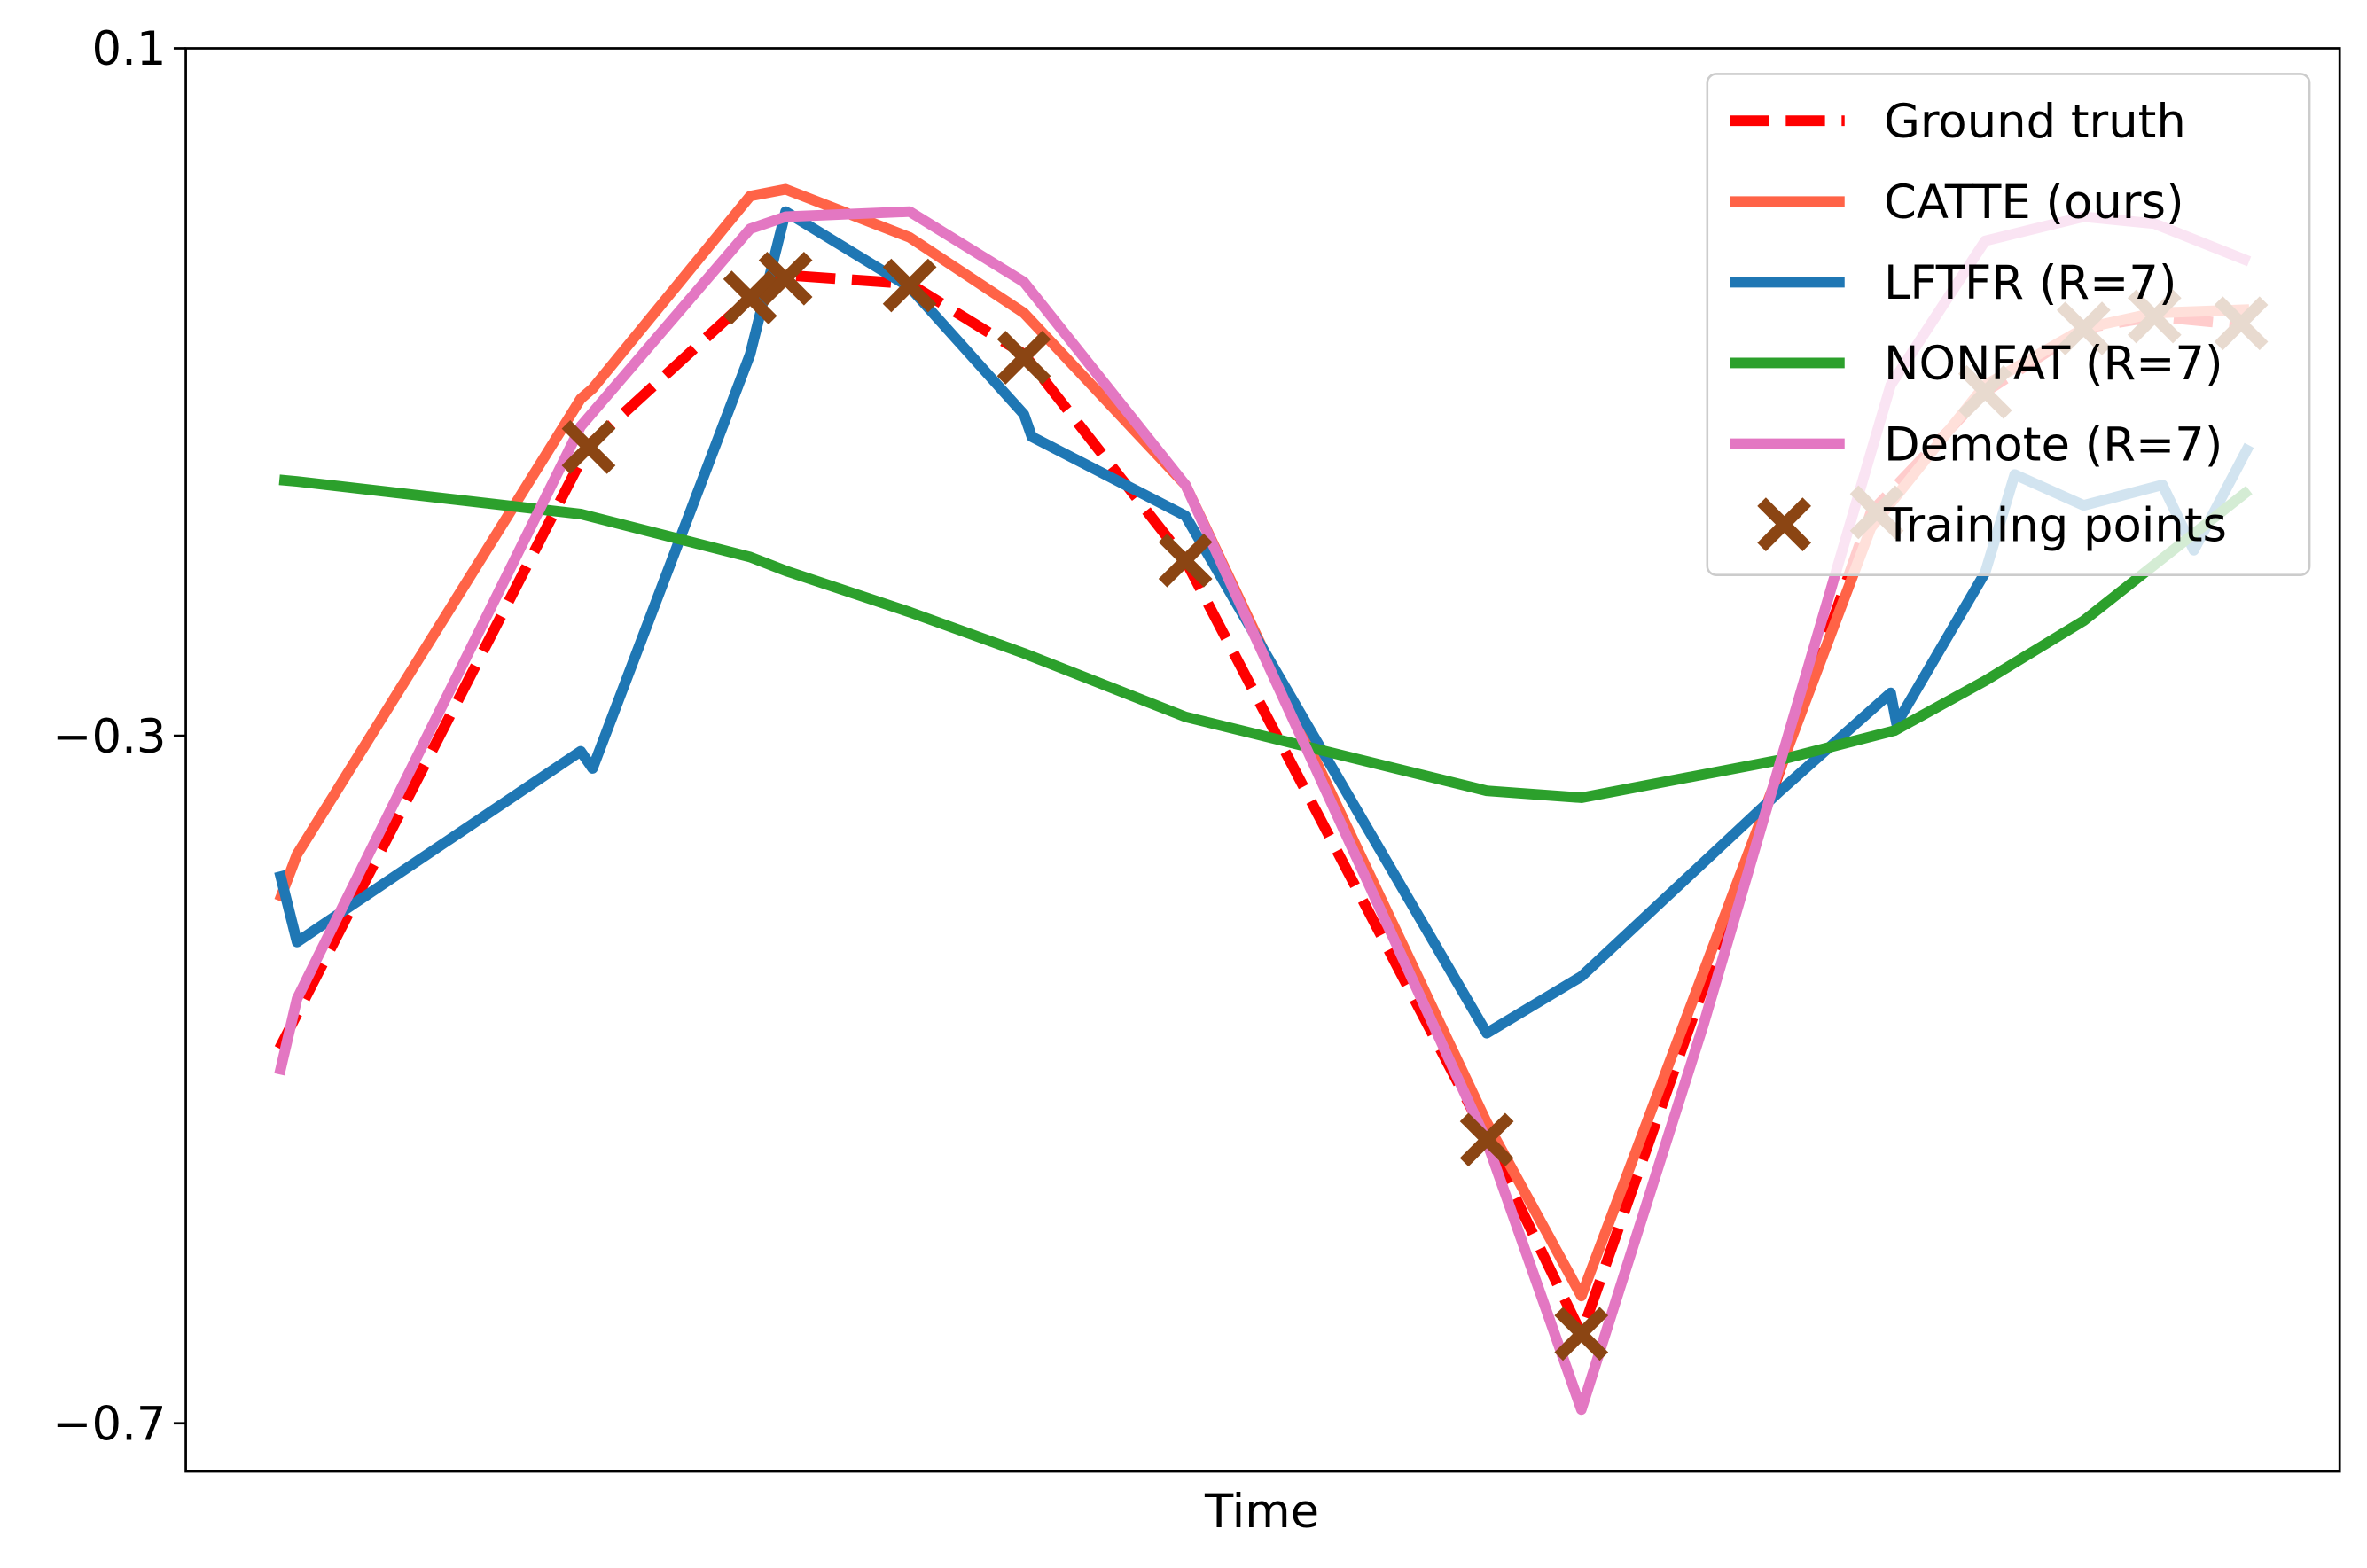  Describe the element at coordinates (1784, 524) in the screenshot. I see `legend-marker` at that location.